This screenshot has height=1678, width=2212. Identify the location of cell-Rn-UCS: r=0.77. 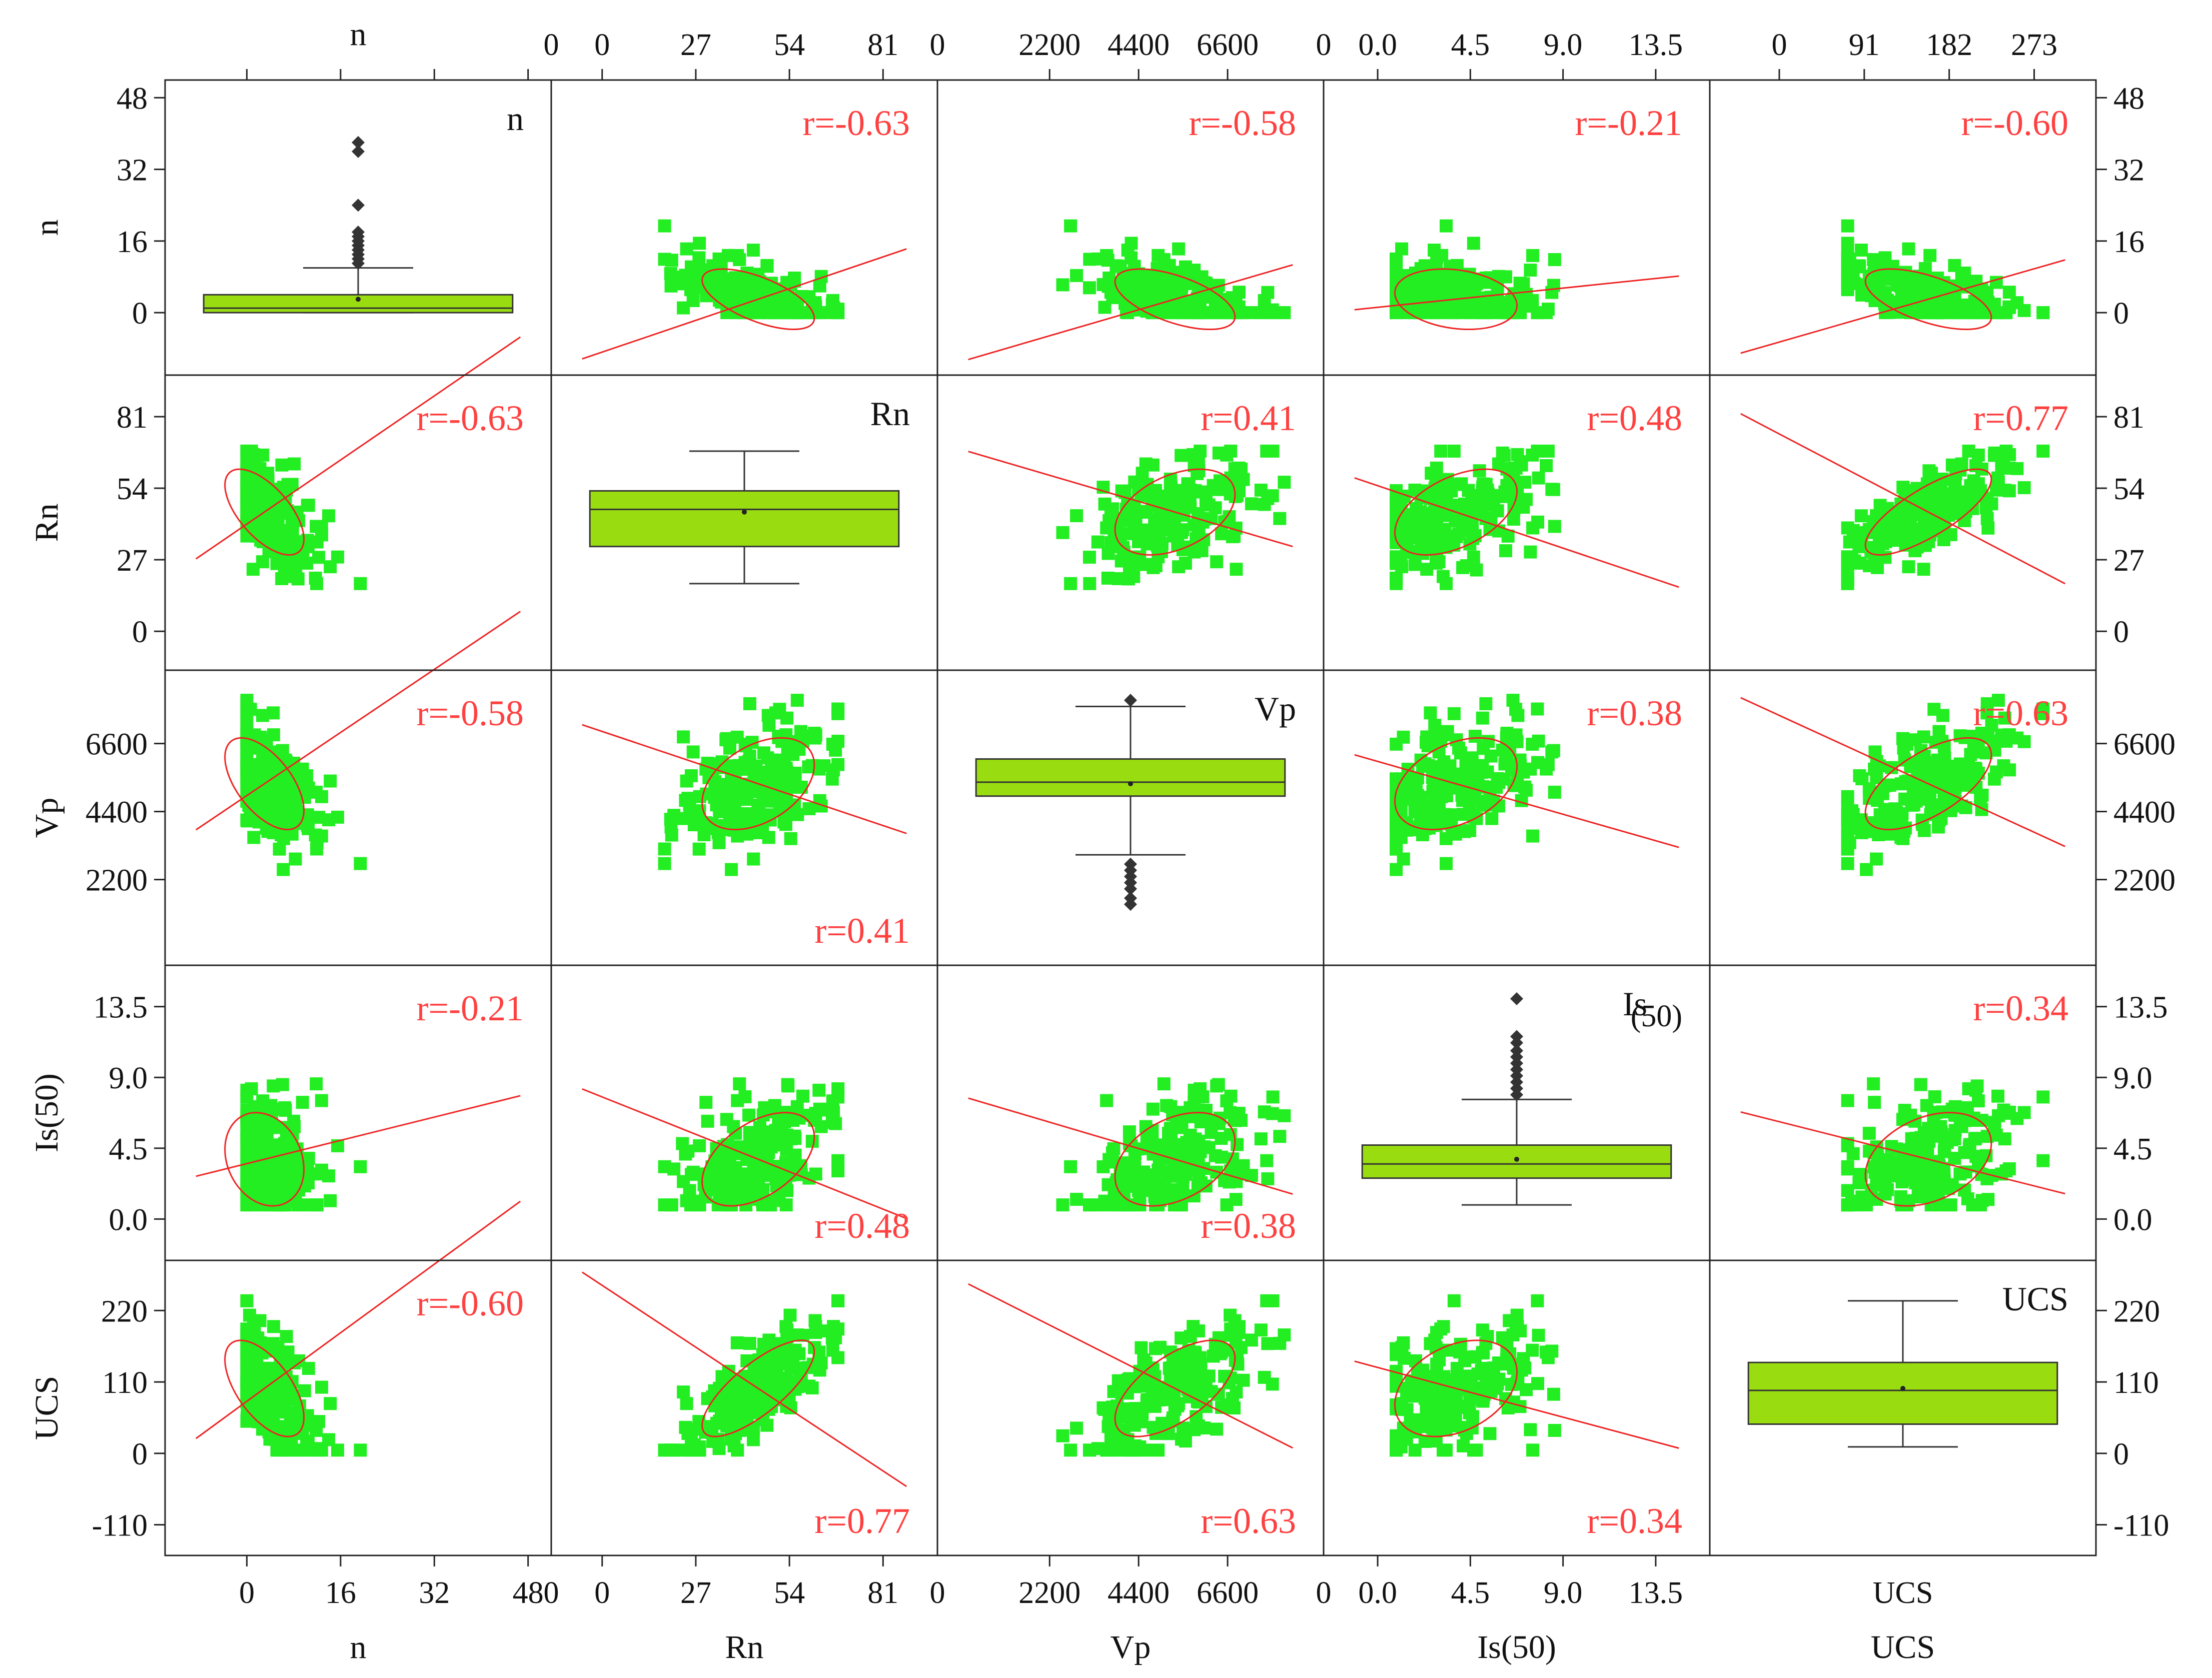
(1903, 522).